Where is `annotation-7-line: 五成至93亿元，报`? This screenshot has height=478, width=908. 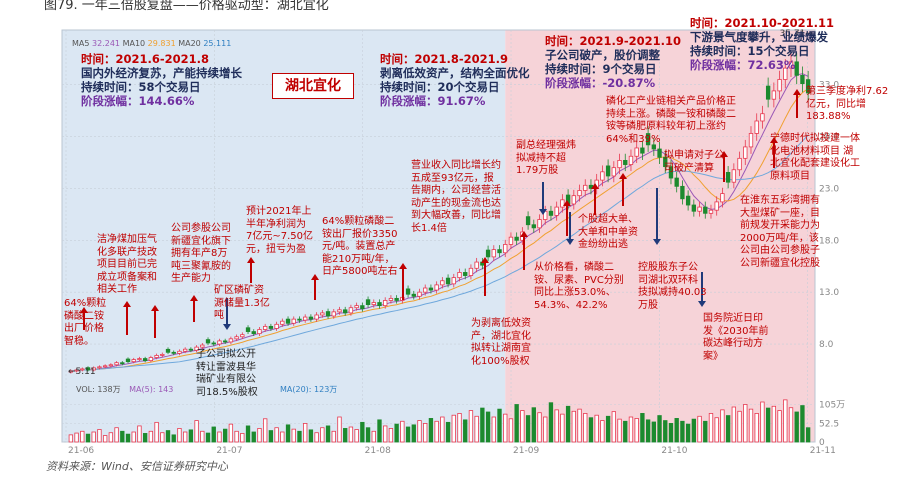
annotation-7-line: 五成至93亿元，报 is located at coordinates (452, 178).